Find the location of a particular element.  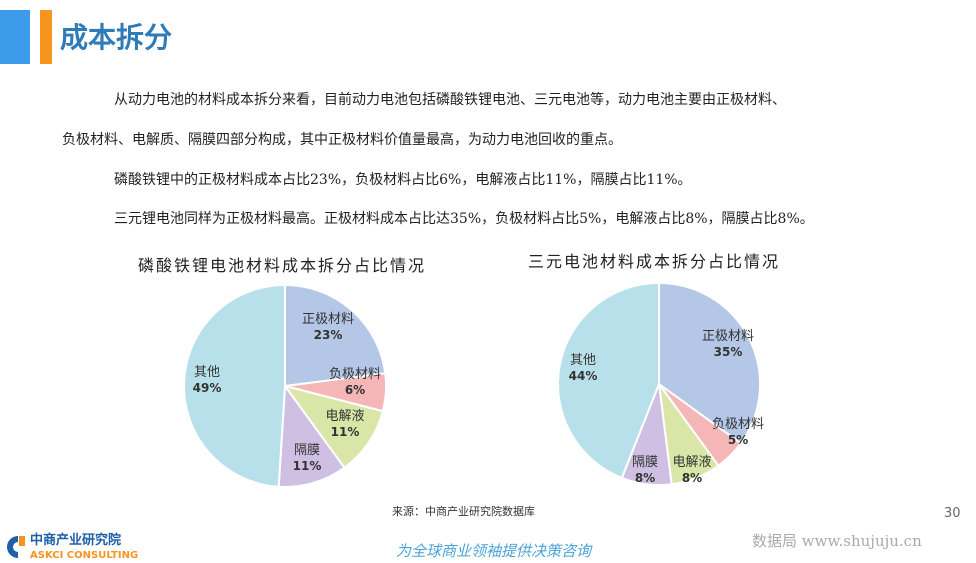

pie-value-label-0-0: 23% is located at coordinates (328, 335).